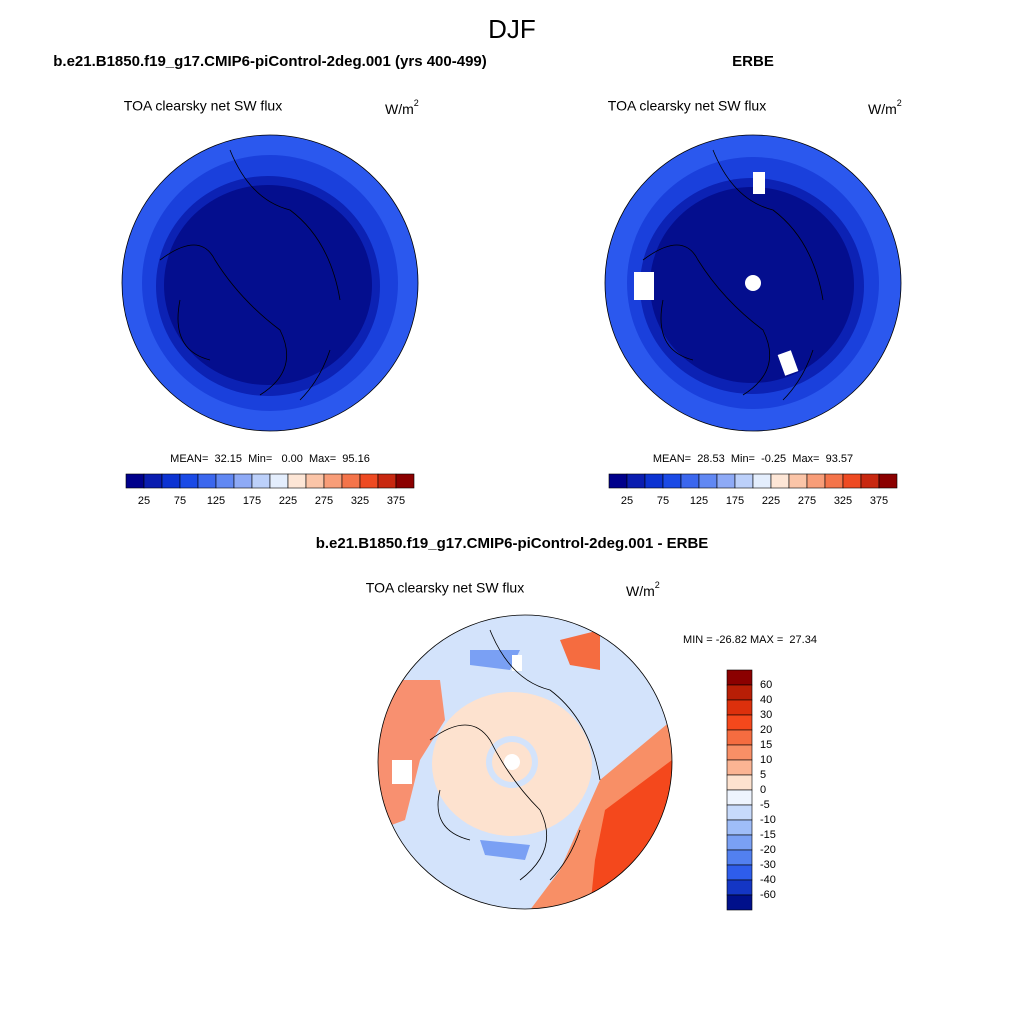 Image resolution: width=1024 pixels, height=1029 pixels. What do you see at coordinates (768, 895) in the screenshot?
I see `colorbar-label: -60` at bounding box center [768, 895].